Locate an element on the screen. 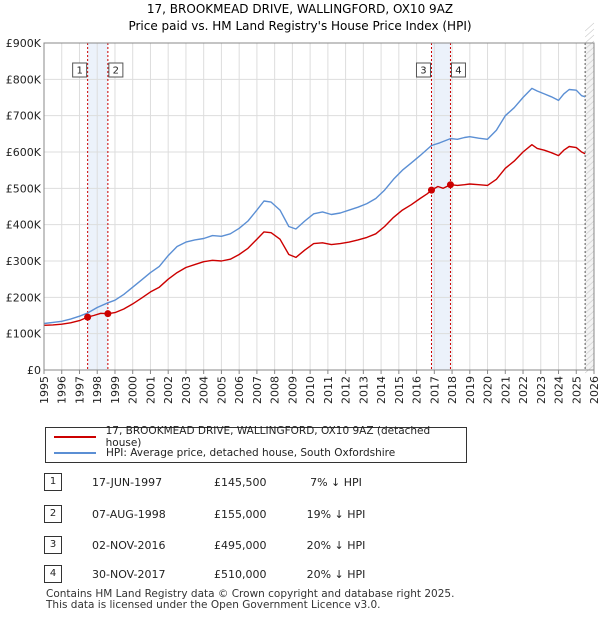  y-tick-label: £500K is located at coordinates (24, 188).